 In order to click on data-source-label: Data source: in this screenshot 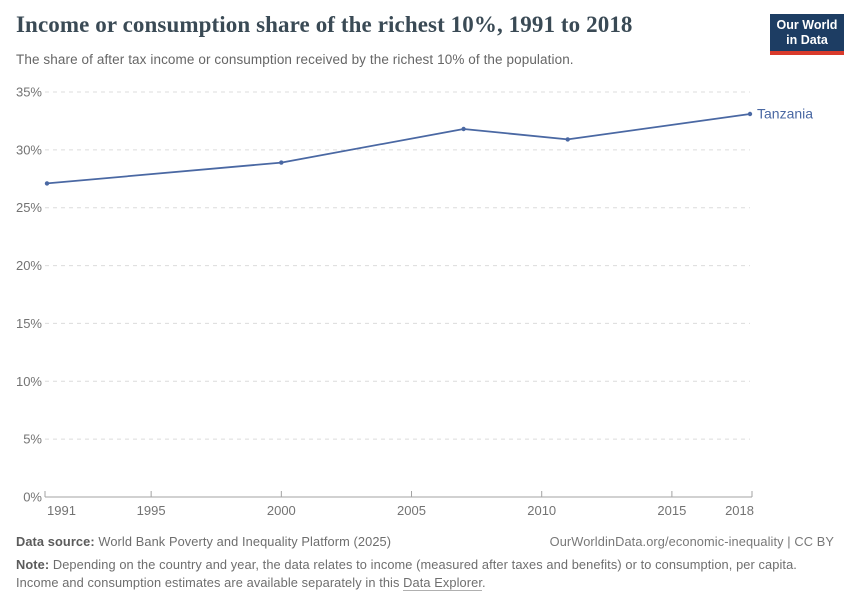, I will do `click(55, 541)`.